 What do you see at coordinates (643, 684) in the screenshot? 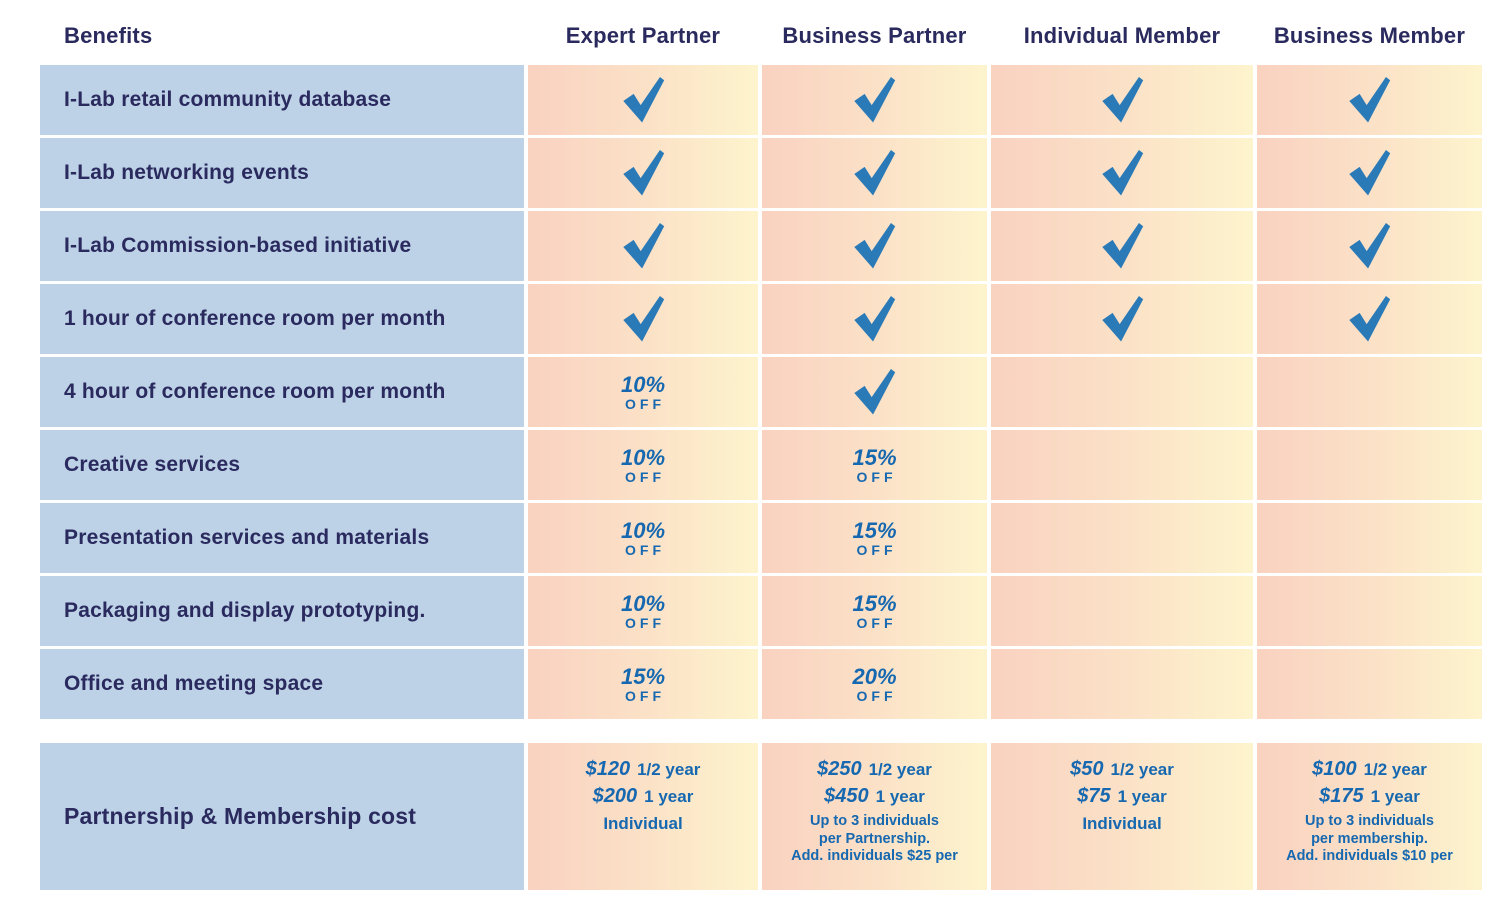
I see `benefit-value-cell-expert-partner: 15% OFF` at bounding box center [643, 684].